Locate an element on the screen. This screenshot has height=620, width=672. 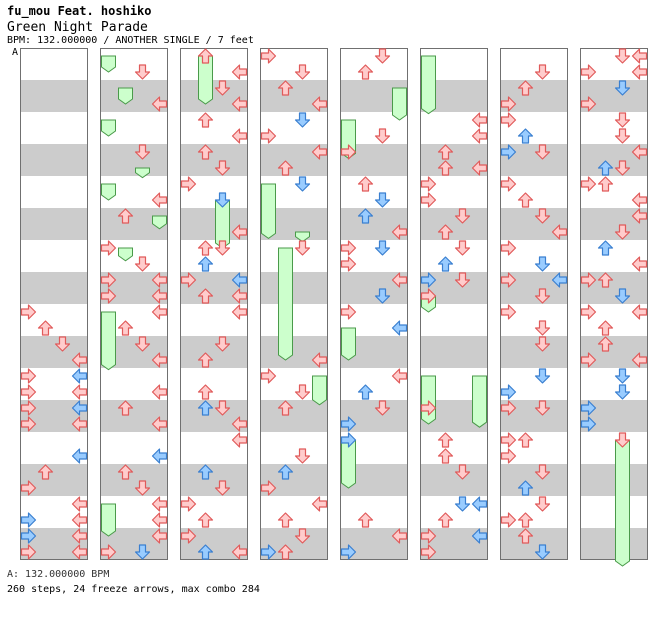
measure-frame is located at coordinates (534, 304).